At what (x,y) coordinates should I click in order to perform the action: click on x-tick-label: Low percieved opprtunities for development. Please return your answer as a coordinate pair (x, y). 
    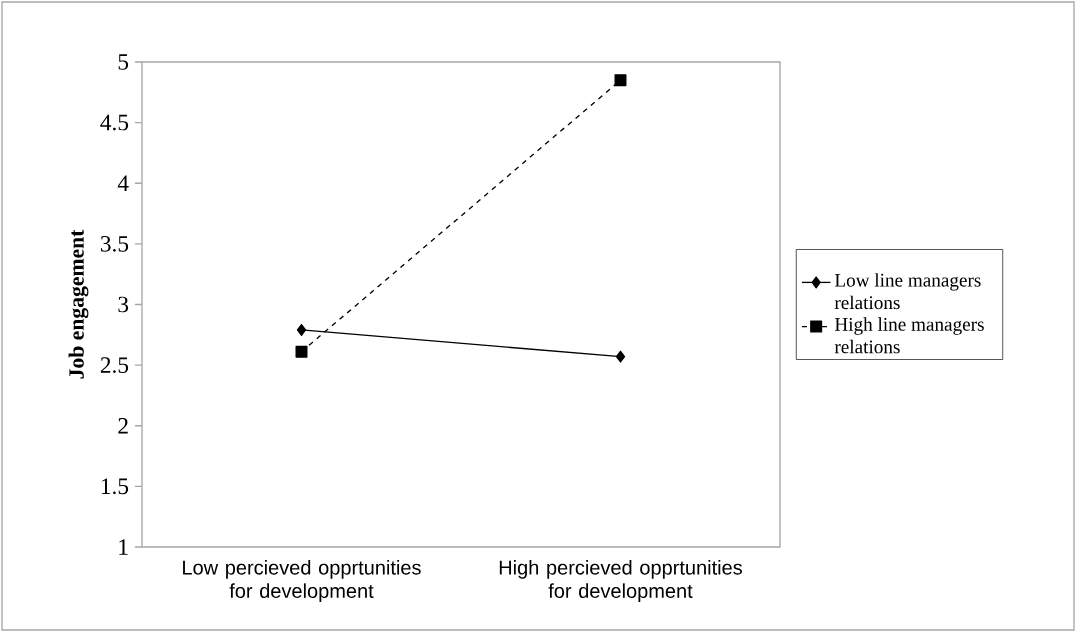
    Looking at the image, I should click on (302, 581).